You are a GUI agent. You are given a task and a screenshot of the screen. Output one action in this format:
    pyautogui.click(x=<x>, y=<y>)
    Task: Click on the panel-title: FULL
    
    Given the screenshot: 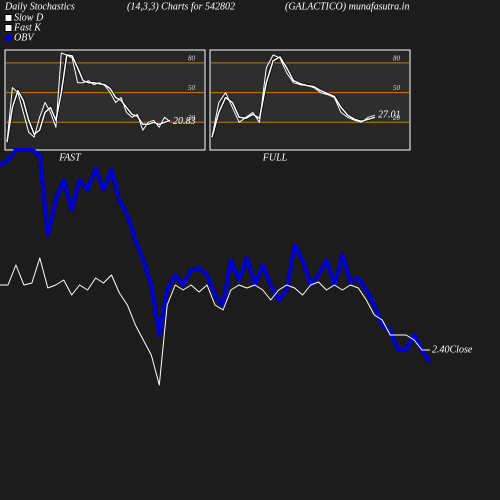 What is the action you would take?
    pyautogui.click(x=275, y=157)
    